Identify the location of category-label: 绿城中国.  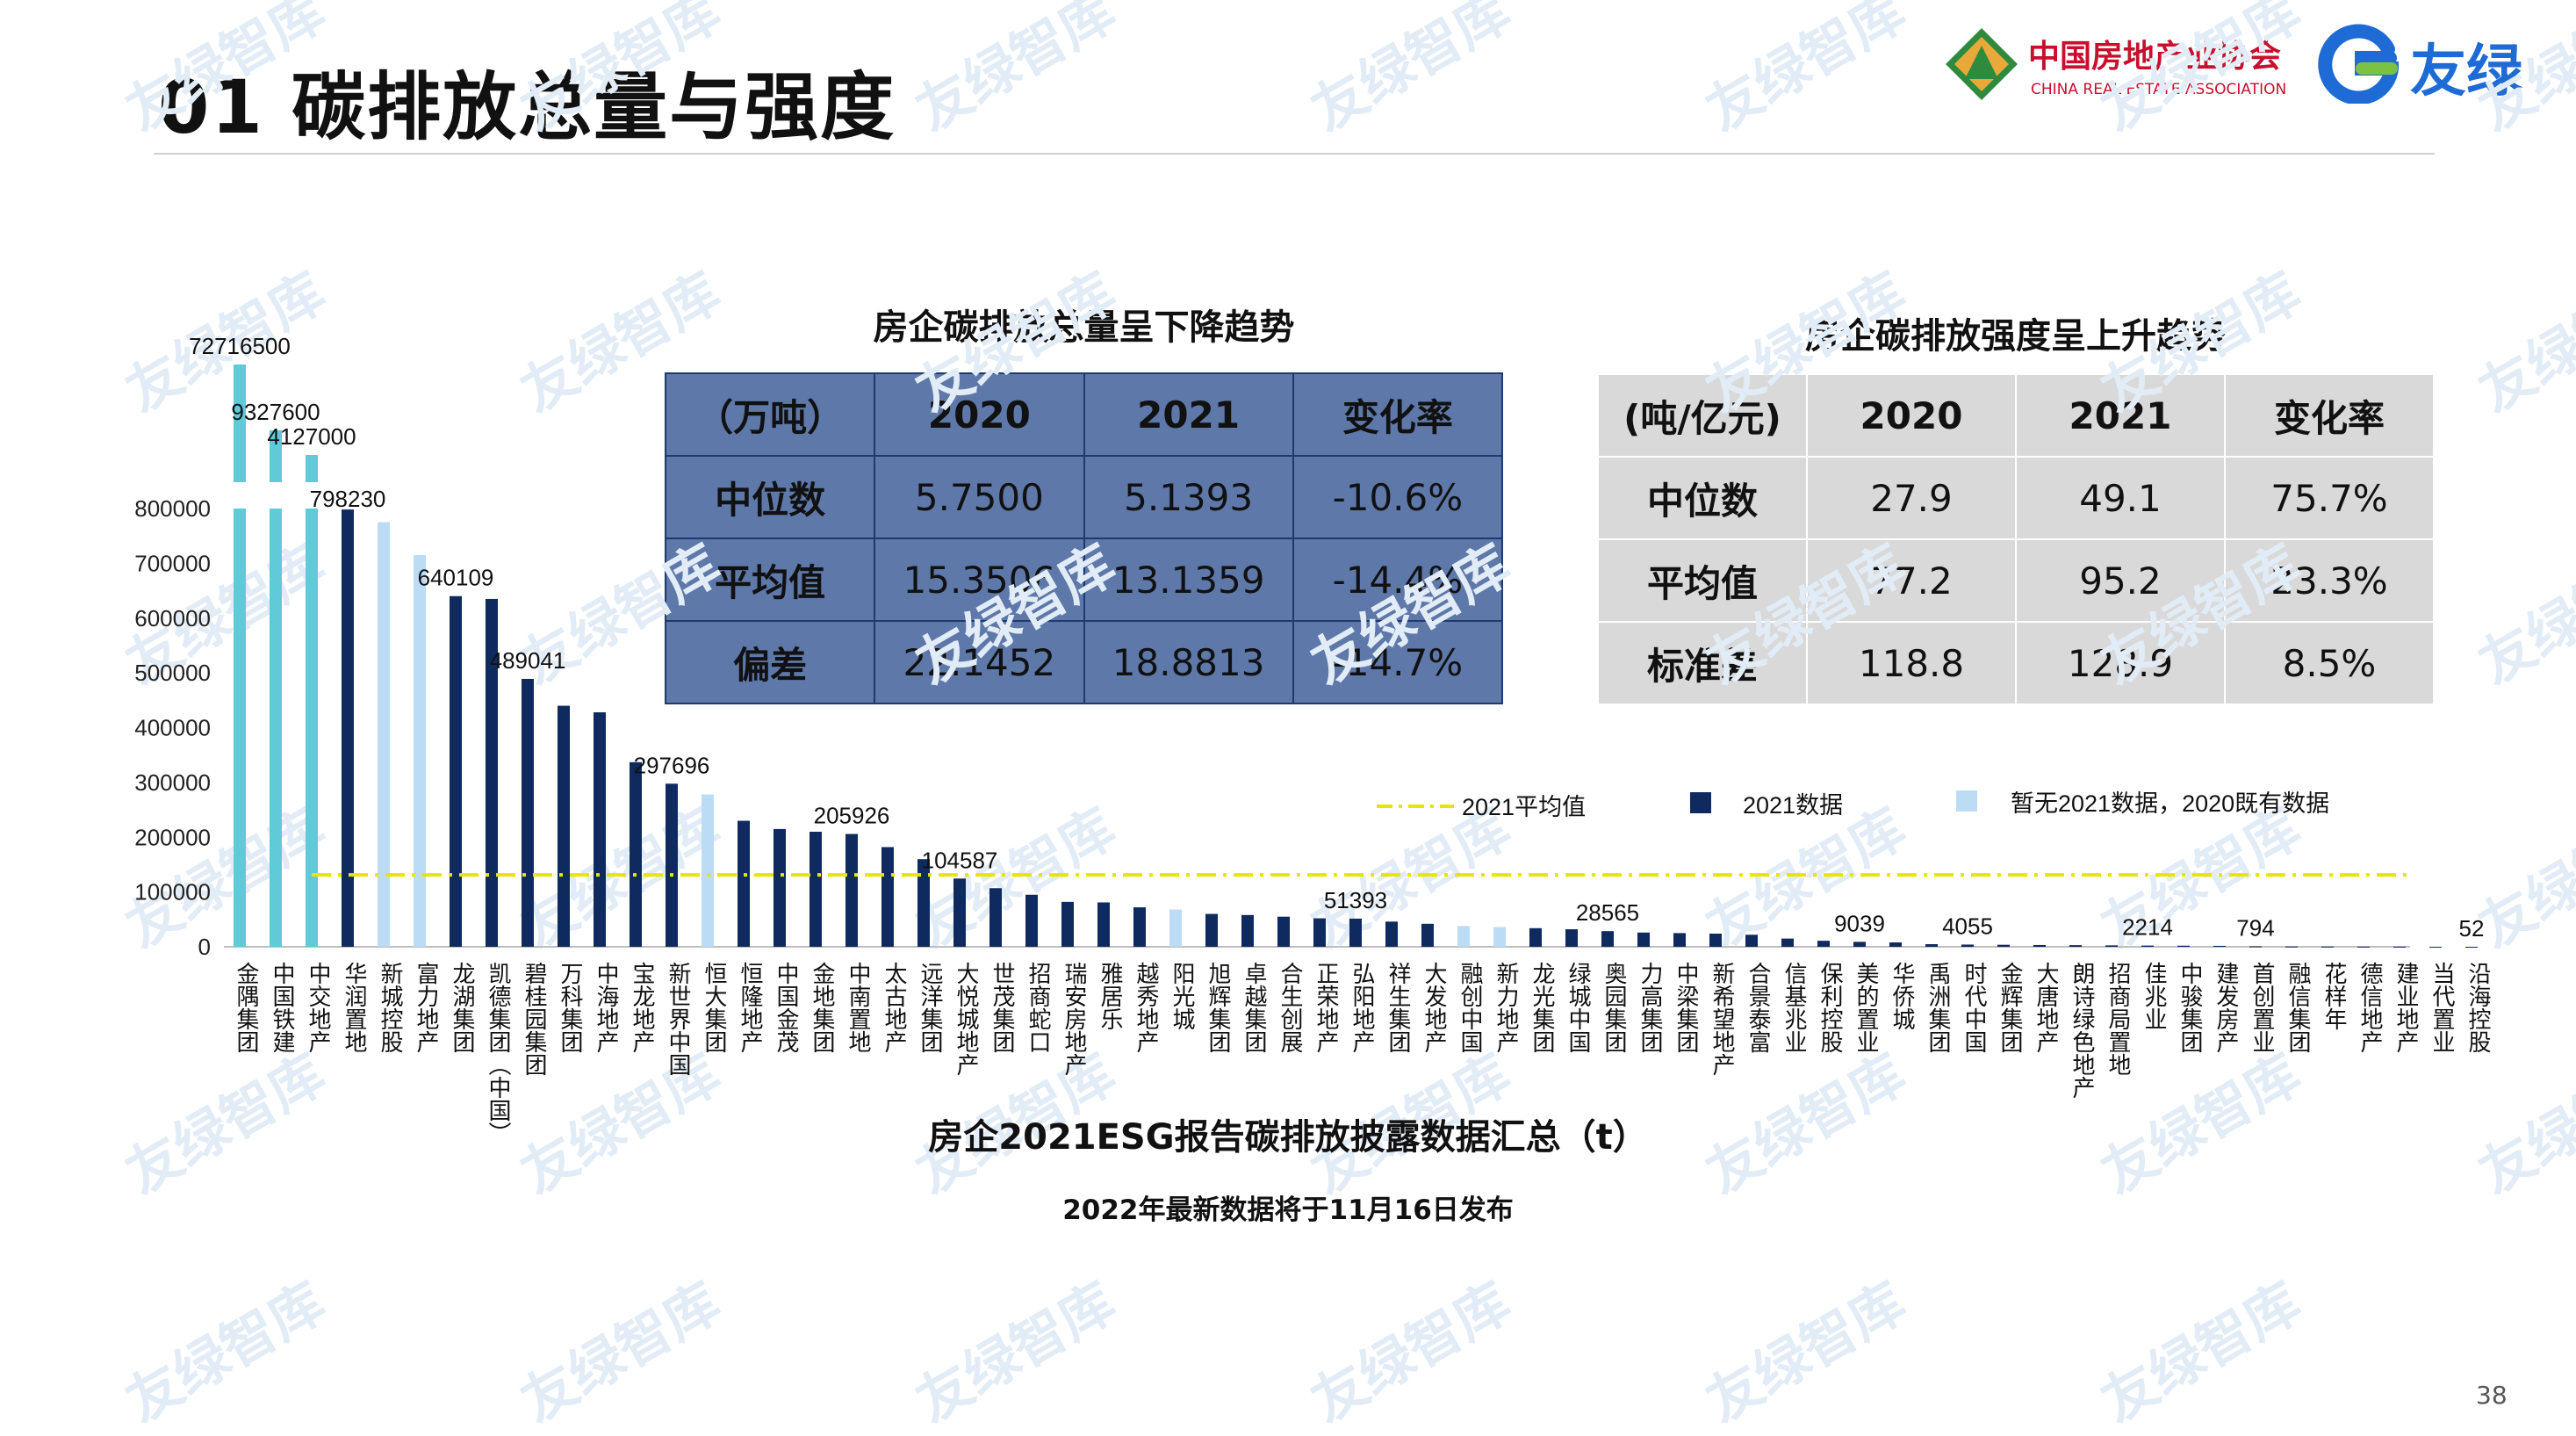
(1578, 1007).